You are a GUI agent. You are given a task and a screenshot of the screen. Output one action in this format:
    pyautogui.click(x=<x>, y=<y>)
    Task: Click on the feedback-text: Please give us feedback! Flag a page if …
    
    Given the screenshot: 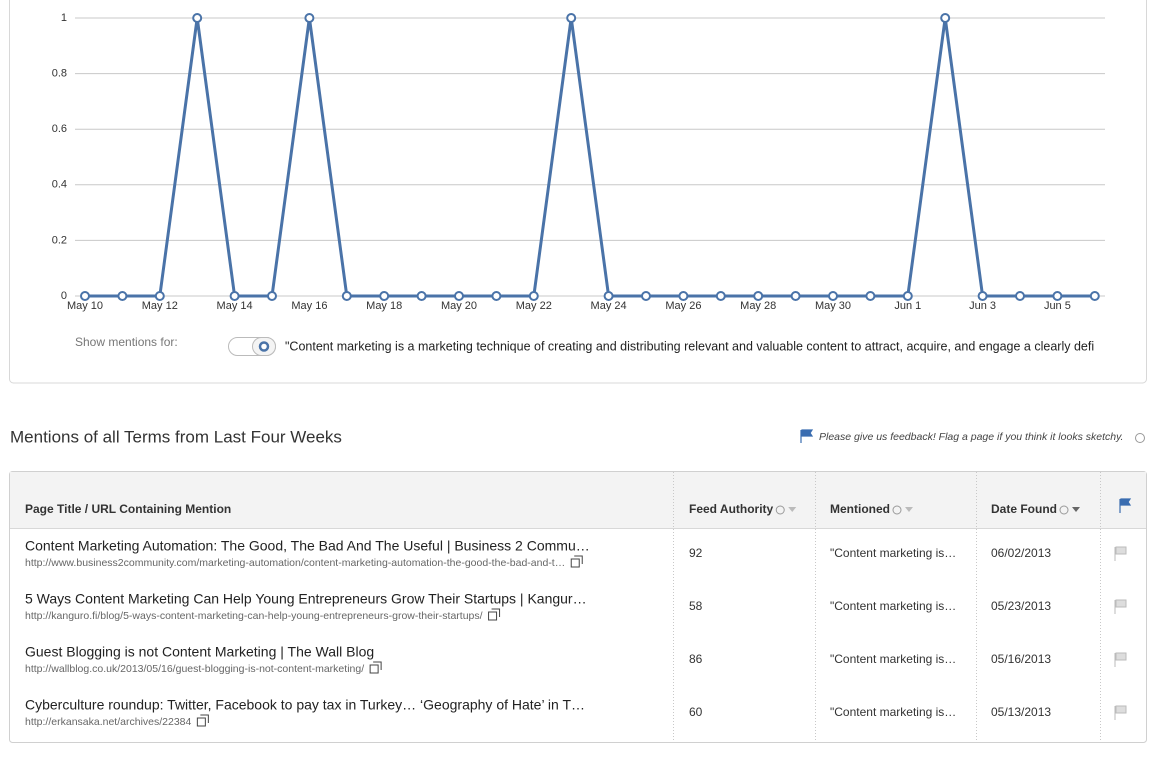 What is the action you would take?
    pyautogui.click(x=971, y=437)
    